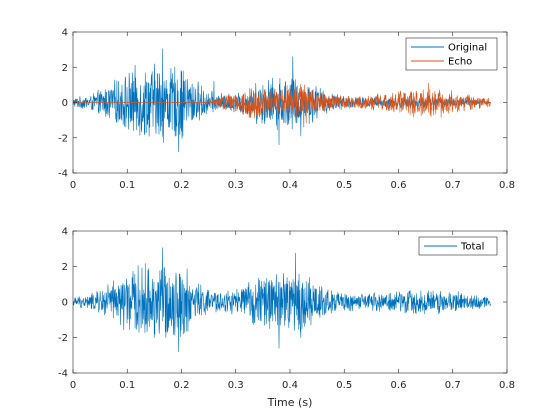 The width and height of the screenshot is (560, 420). What do you see at coordinates (65, 33) in the screenshot?
I see `top-y-tick-label: 4` at bounding box center [65, 33].